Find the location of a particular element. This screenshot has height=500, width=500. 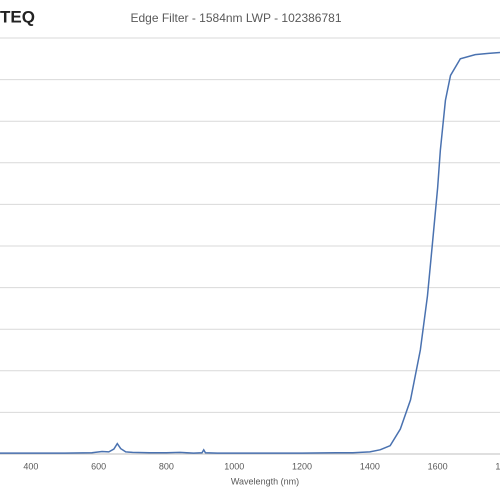

x-tick-label: 800 is located at coordinates (166, 466).